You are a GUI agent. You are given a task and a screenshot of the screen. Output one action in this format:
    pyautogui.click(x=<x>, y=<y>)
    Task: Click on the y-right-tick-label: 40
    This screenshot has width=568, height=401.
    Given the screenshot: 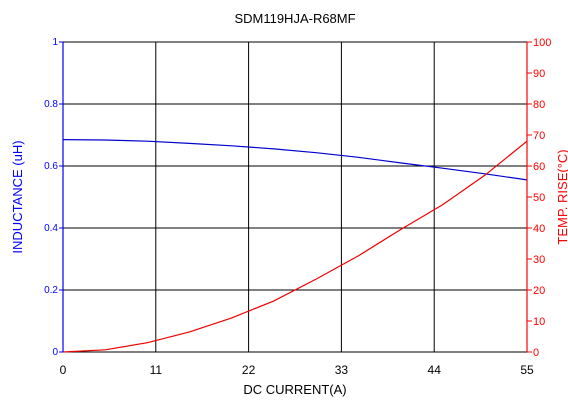 What is the action you would take?
    pyautogui.click(x=539, y=229)
    